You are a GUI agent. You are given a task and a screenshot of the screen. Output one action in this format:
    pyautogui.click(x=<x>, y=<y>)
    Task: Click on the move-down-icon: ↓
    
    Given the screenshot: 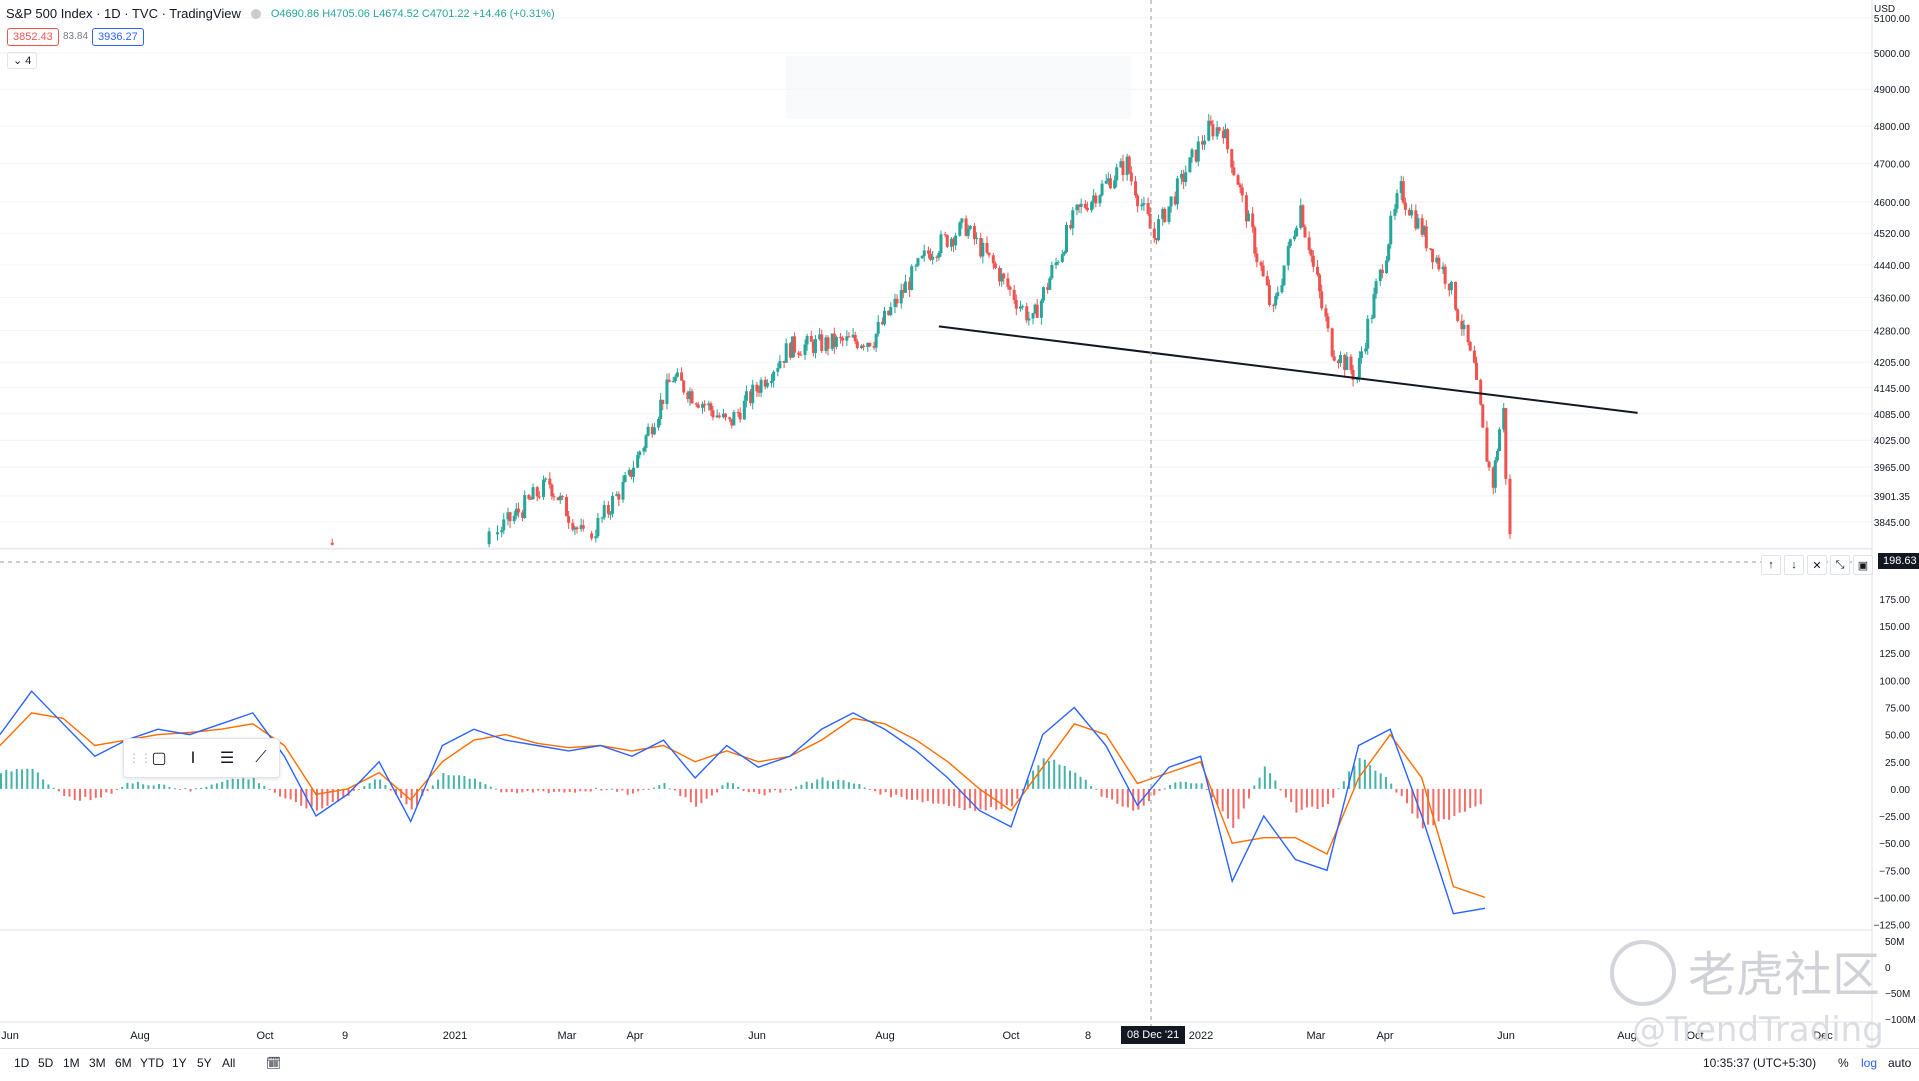 What is the action you would take?
    pyautogui.click(x=1794, y=565)
    